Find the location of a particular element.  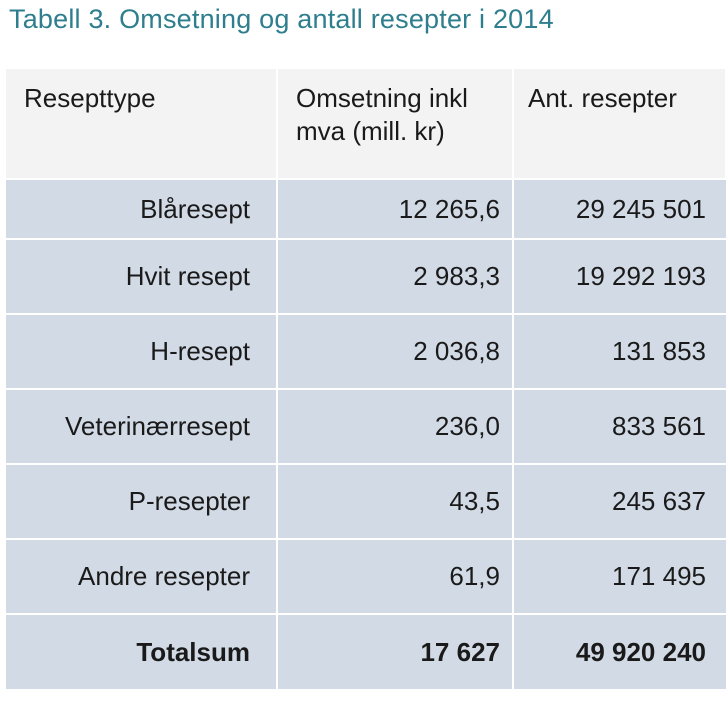

cell-antall: 29 245 501 is located at coordinates (619, 209).